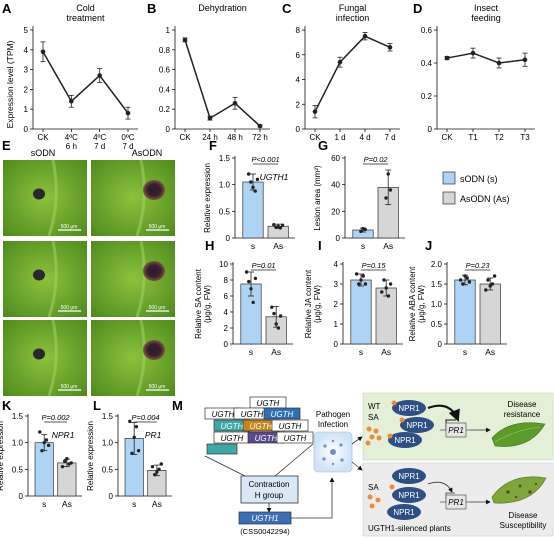 The height and width of the screenshot is (539, 554). What do you see at coordinates (127, 146) in the screenshot?
I see `x-tick-label: 7 d` at bounding box center [127, 146].